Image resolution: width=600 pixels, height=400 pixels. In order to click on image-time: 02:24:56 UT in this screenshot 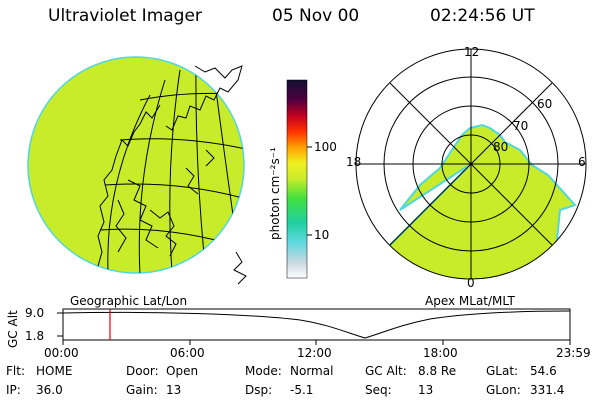, I will do `click(482, 16)`.